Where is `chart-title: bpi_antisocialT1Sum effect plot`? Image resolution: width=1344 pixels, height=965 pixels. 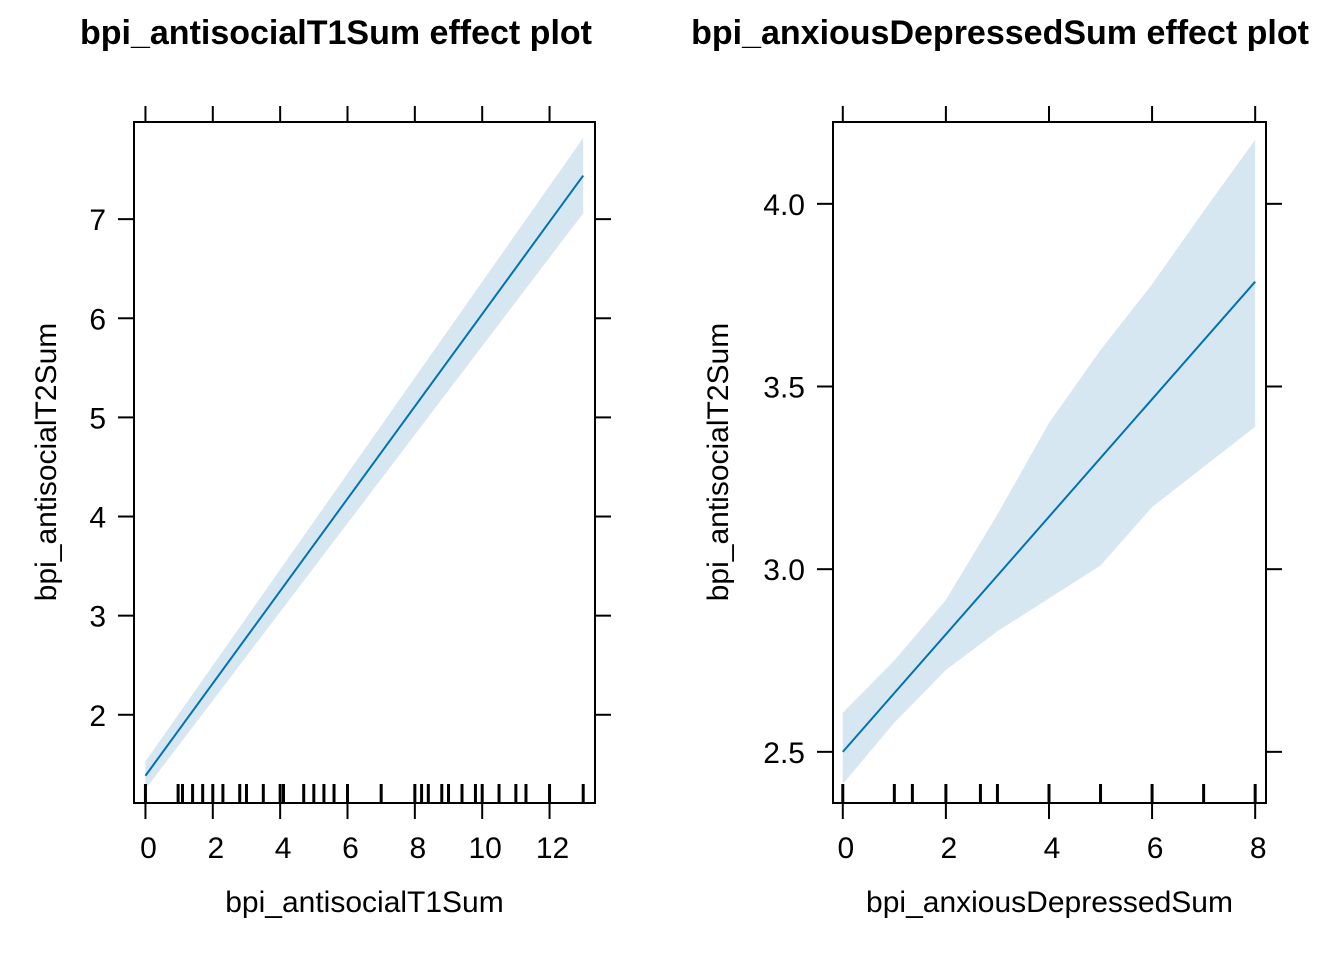
chart-title: bpi_antisocialT1Sum effect plot is located at coordinates (336, 33).